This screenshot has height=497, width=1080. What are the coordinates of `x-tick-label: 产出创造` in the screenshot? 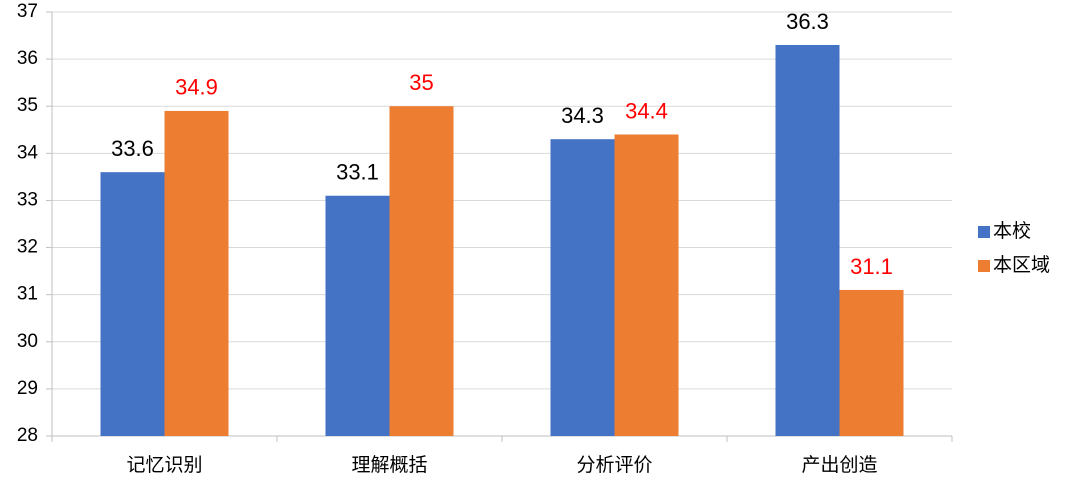 It's located at (839, 465).